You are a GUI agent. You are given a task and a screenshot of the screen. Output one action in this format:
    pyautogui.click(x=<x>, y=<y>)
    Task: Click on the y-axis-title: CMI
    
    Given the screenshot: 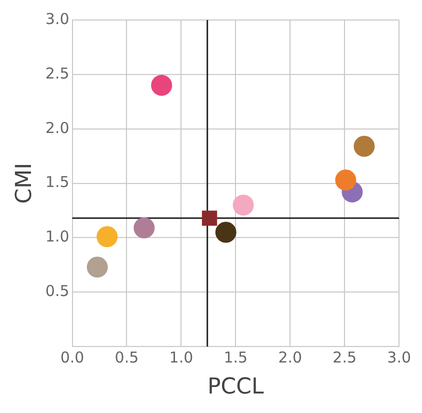 What is the action you would take?
    pyautogui.click(x=24, y=183)
    